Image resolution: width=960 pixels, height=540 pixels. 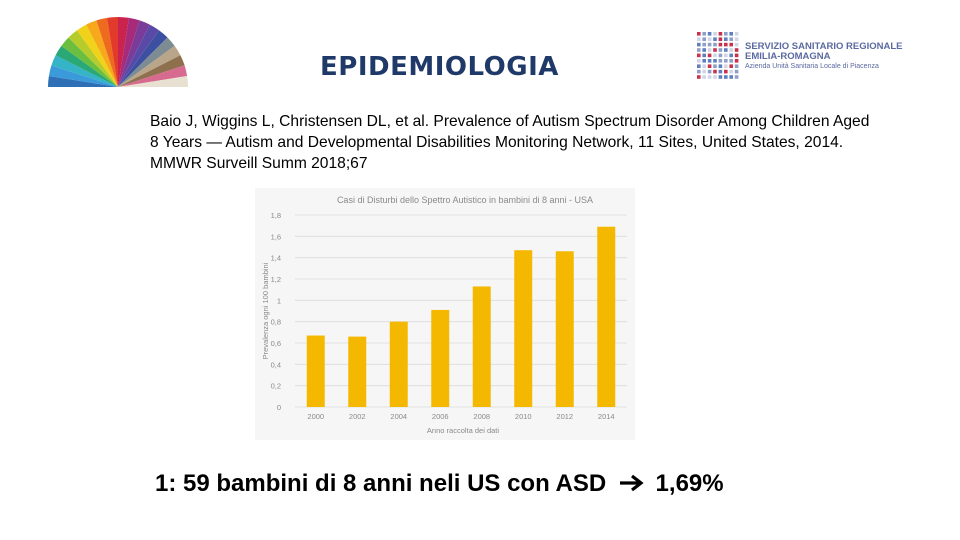 I want to click on x-tick-label: 2000, so click(x=315, y=416).